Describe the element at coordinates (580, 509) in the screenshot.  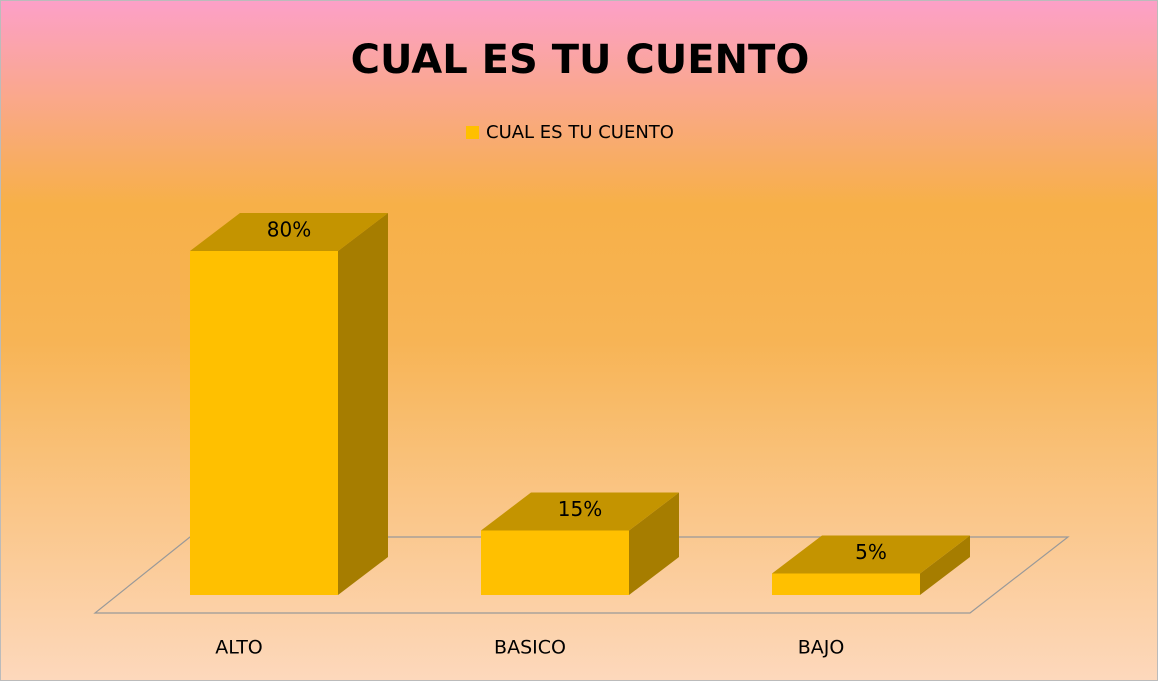
I see `data-label: 15%` at that location.